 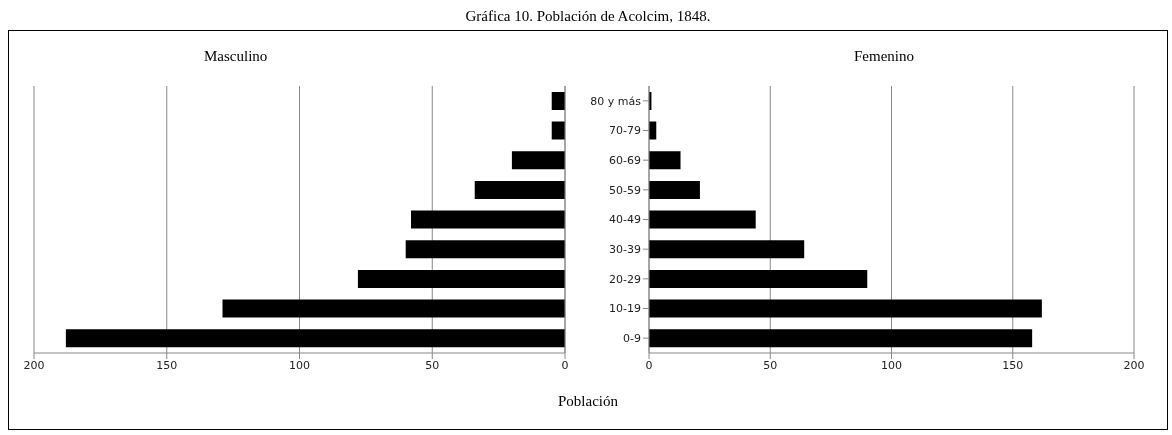 I want to click on y-tick-label: 10-19, so click(x=625, y=309).